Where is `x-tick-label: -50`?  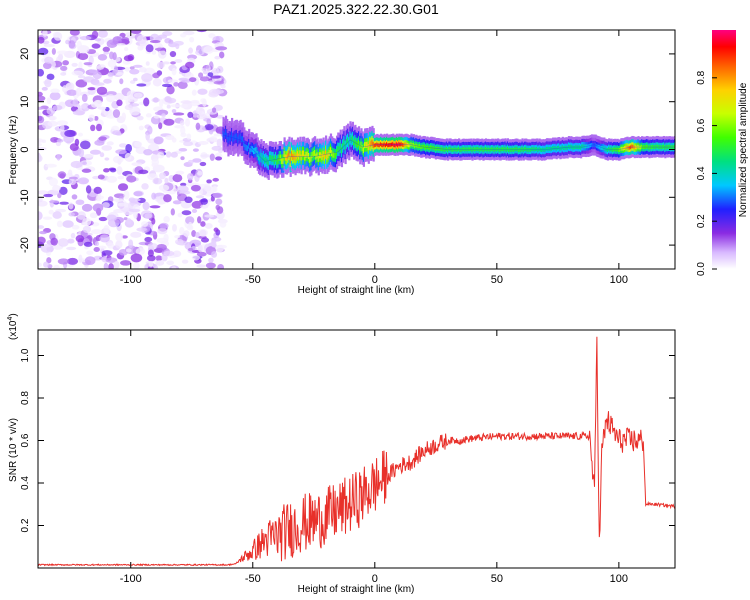
x-tick-label: -50 is located at coordinates (253, 280).